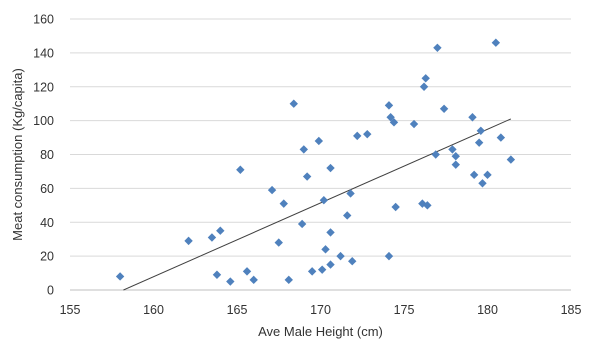 This screenshot has height=342, width=597. What do you see at coordinates (47, 155) in the screenshot?
I see `y-tick-label: 80` at bounding box center [47, 155].